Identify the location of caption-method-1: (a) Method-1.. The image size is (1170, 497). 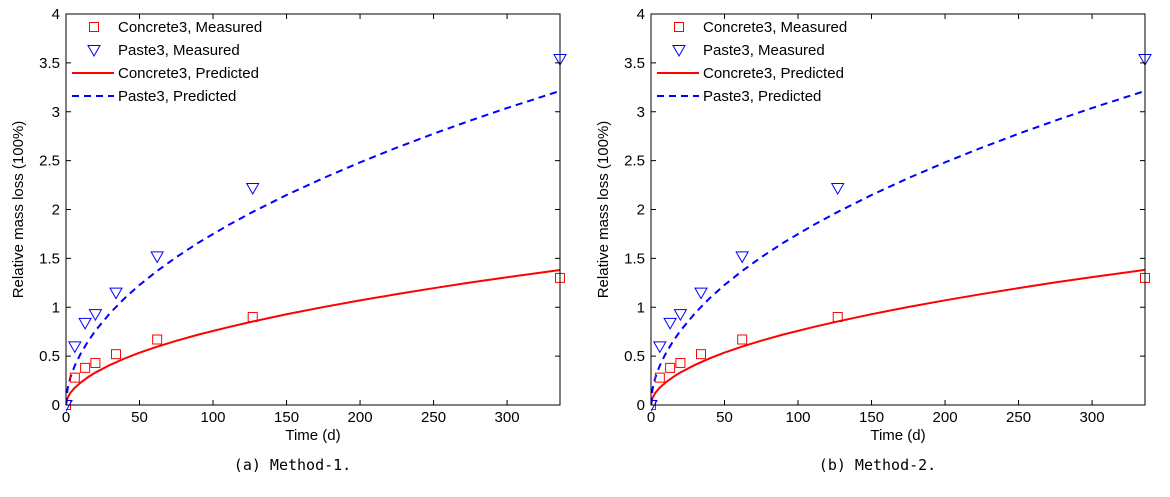
(292, 465).